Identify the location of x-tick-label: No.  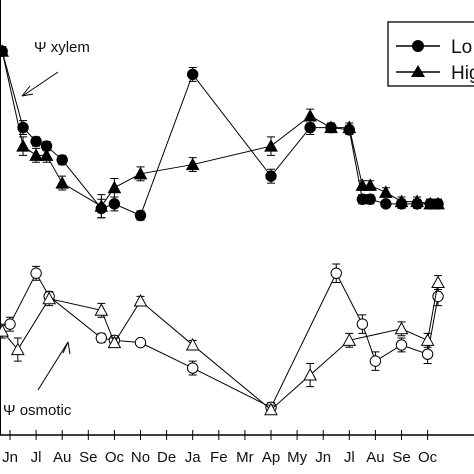
(140, 457).